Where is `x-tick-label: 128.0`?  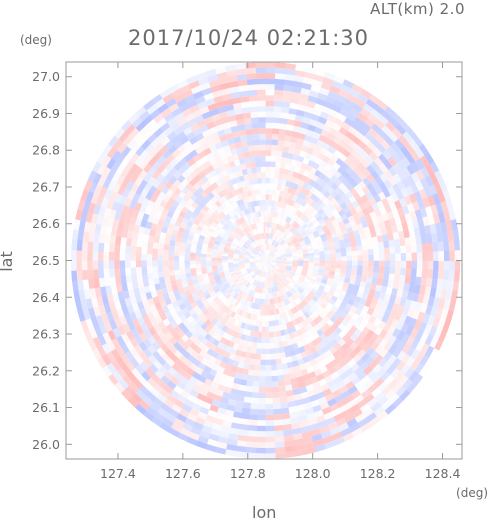 x-tick-label: 128.0 is located at coordinates (313, 473).